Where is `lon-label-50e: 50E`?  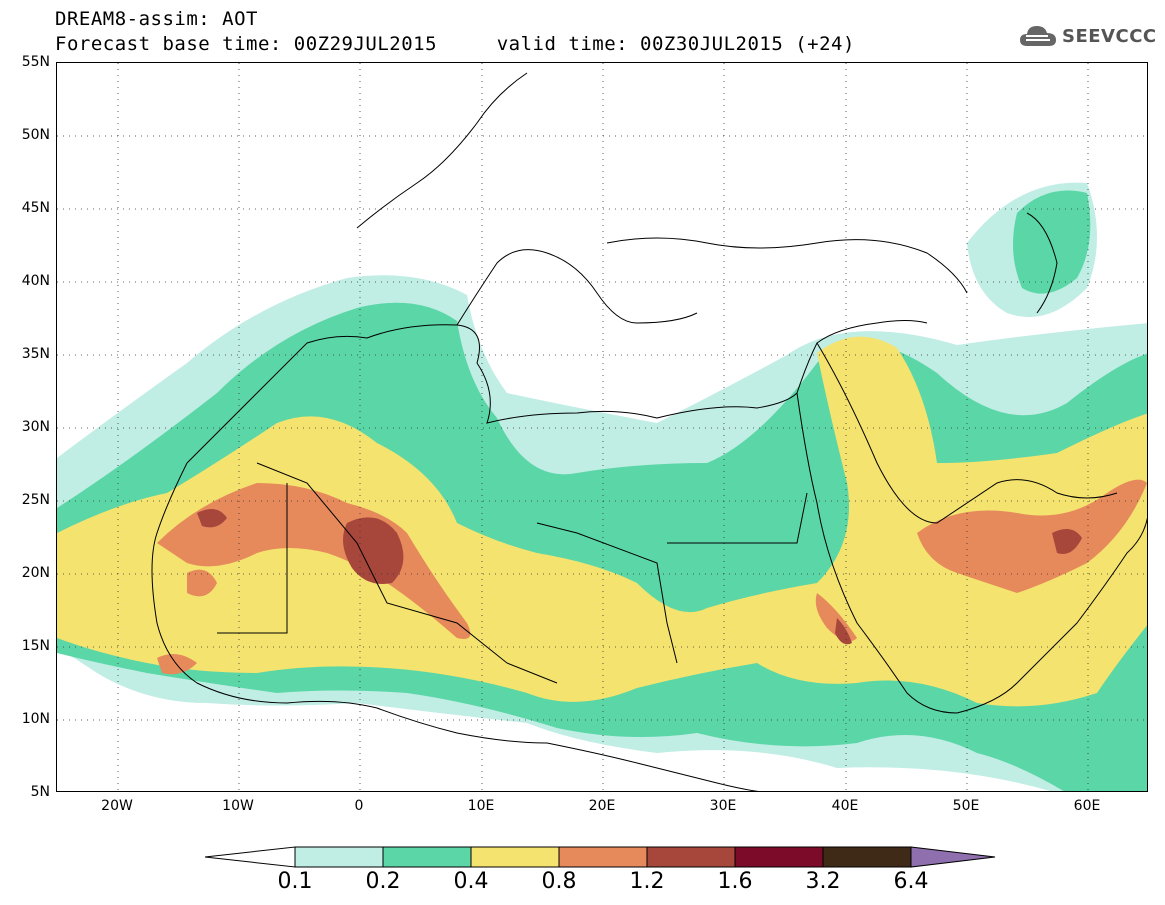
lon-label-50e: 50E is located at coordinates (966, 806).